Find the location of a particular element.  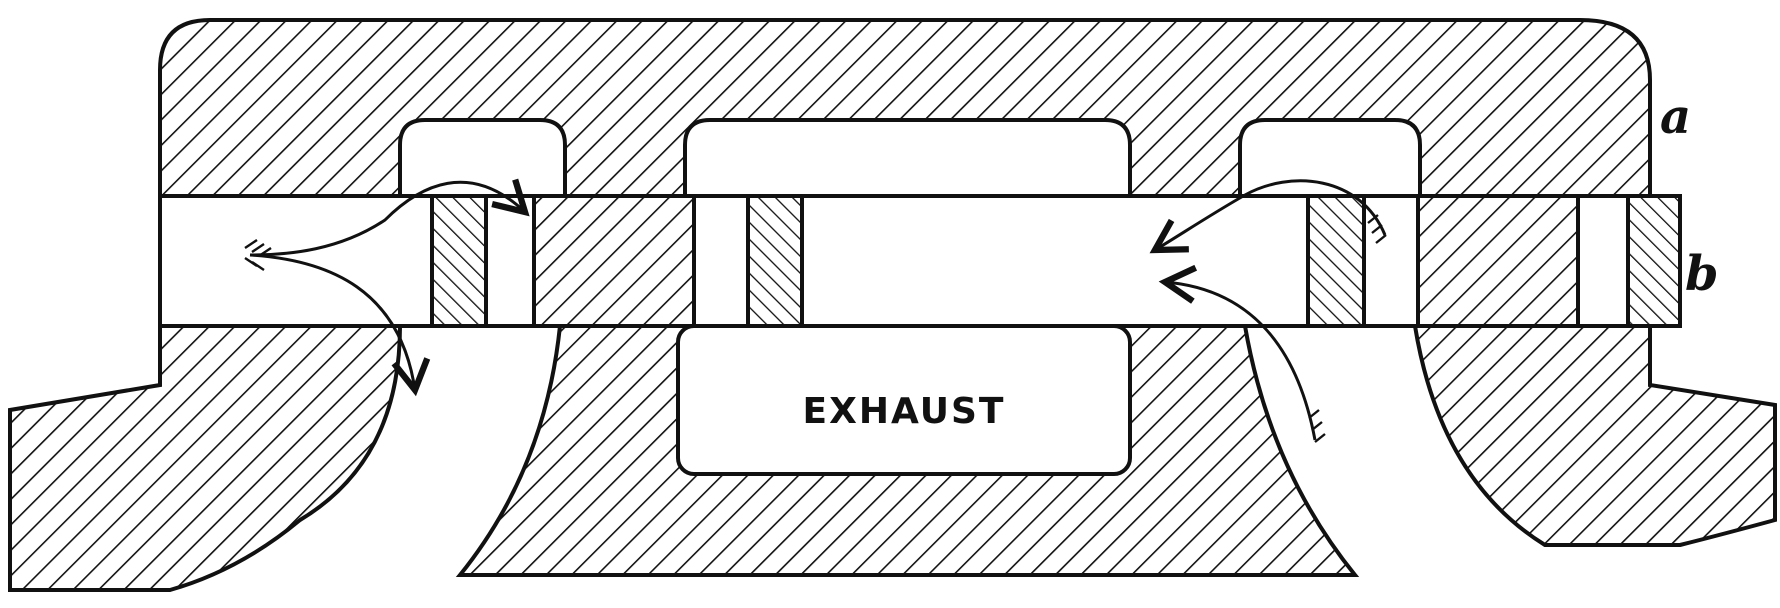

exhaust-chamber is located at coordinates (904, 400).